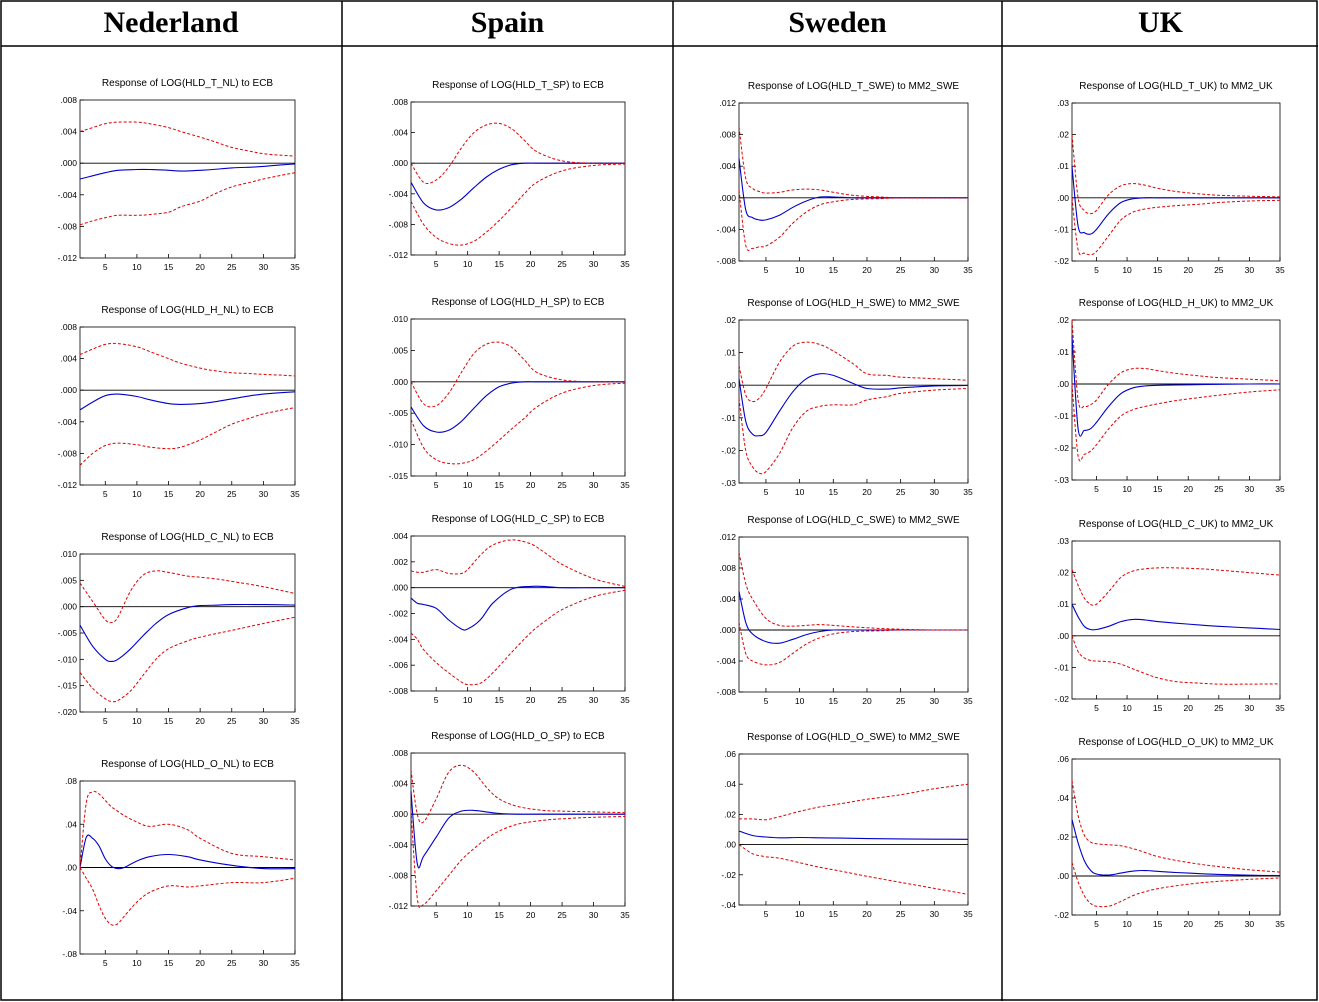 Image resolution: width=1319 pixels, height=1002 pixels. Describe the element at coordinates (728, 905) in the screenshot. I see `y-tick-label: -.04` at that location.